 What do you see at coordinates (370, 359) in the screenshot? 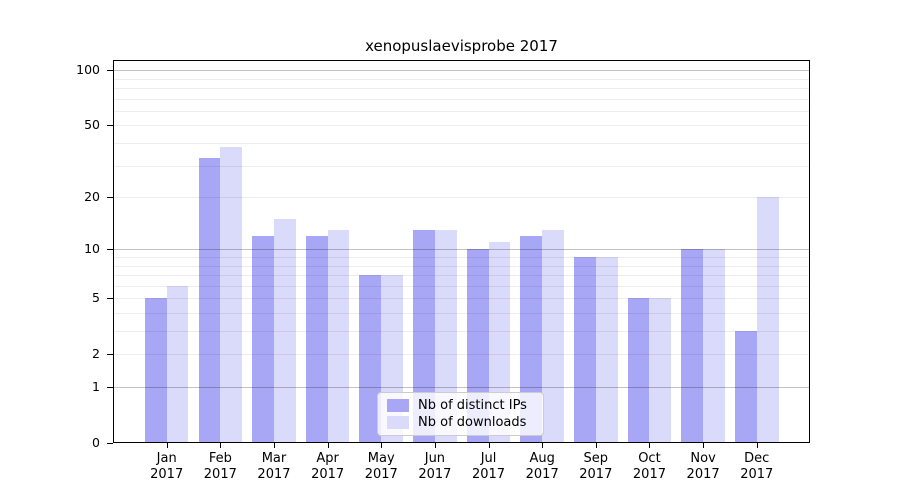
I see `bar-may-distinct-ips` at bounding box center [370, 359].